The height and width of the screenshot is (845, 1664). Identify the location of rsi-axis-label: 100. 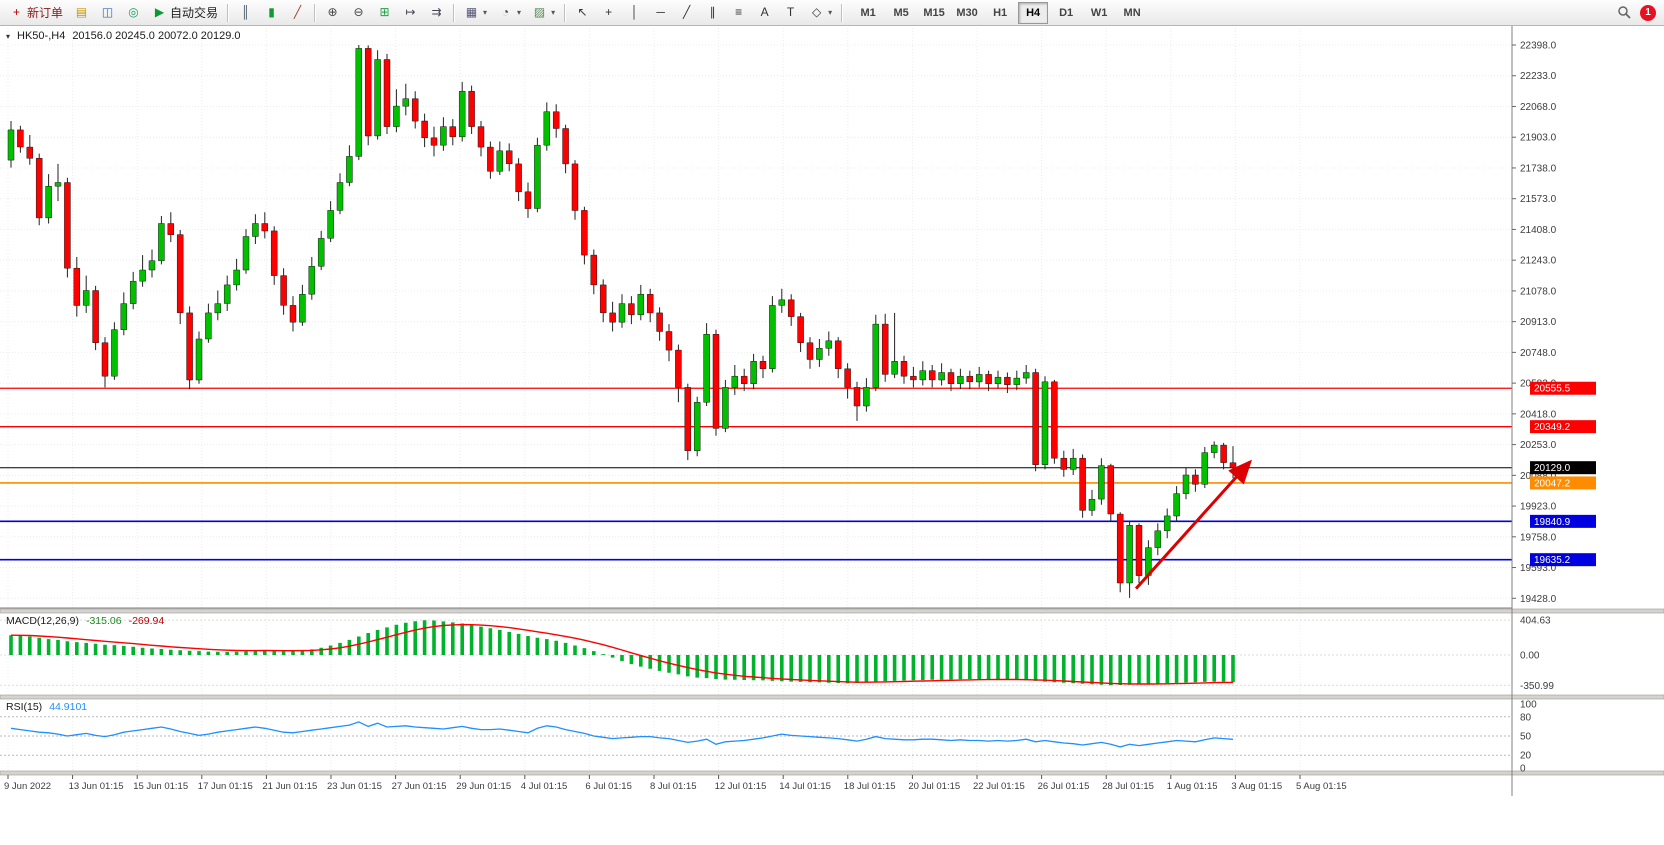
(1528, 705).